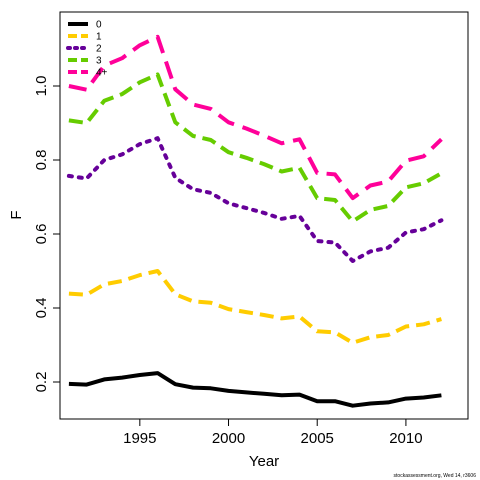  What do you see at coordinates (102, 73) in the screenshot?
I see `legend-label-4+: 4+` at bounding box center [102, 73].